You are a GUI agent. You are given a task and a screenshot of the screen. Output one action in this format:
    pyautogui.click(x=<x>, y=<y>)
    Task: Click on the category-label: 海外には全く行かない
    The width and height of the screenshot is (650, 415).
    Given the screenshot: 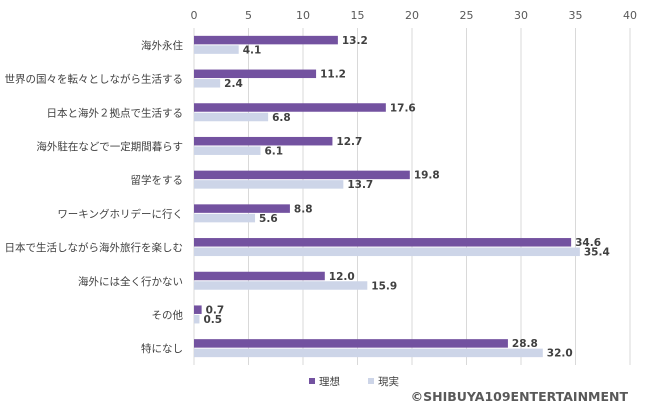 What is the action you would take?
    pyautogui.click(x=130, y=281)
    